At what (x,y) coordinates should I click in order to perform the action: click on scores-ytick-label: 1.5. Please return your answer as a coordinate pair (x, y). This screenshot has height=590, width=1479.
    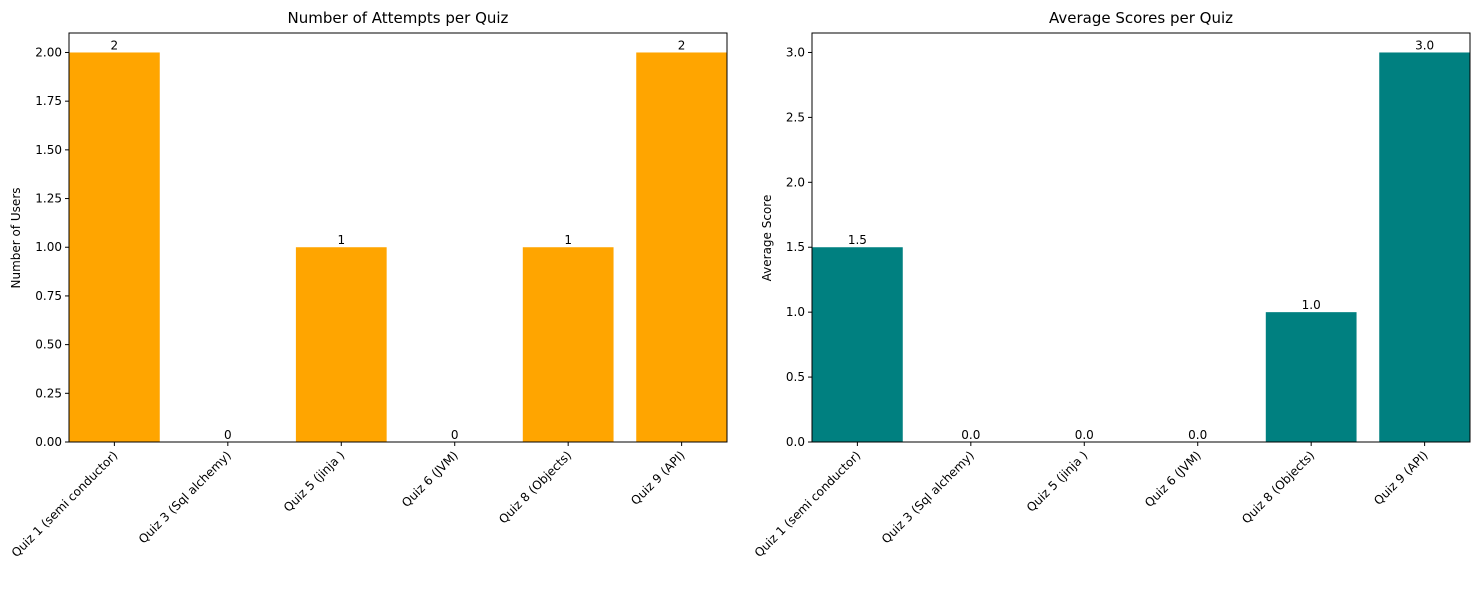
    Looking at the image, I should click on (795, 247).